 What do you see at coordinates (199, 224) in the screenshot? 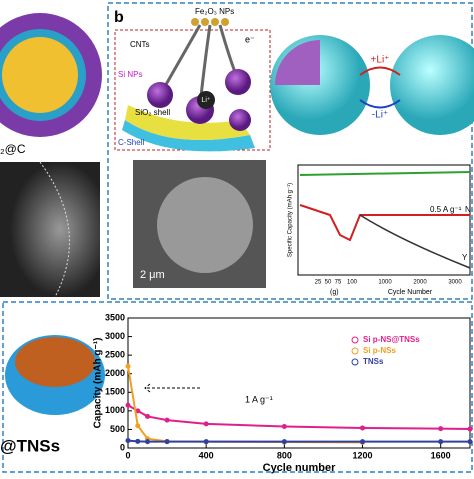
I see `sem-image: 2 μm` at bounding box center [199, 224].